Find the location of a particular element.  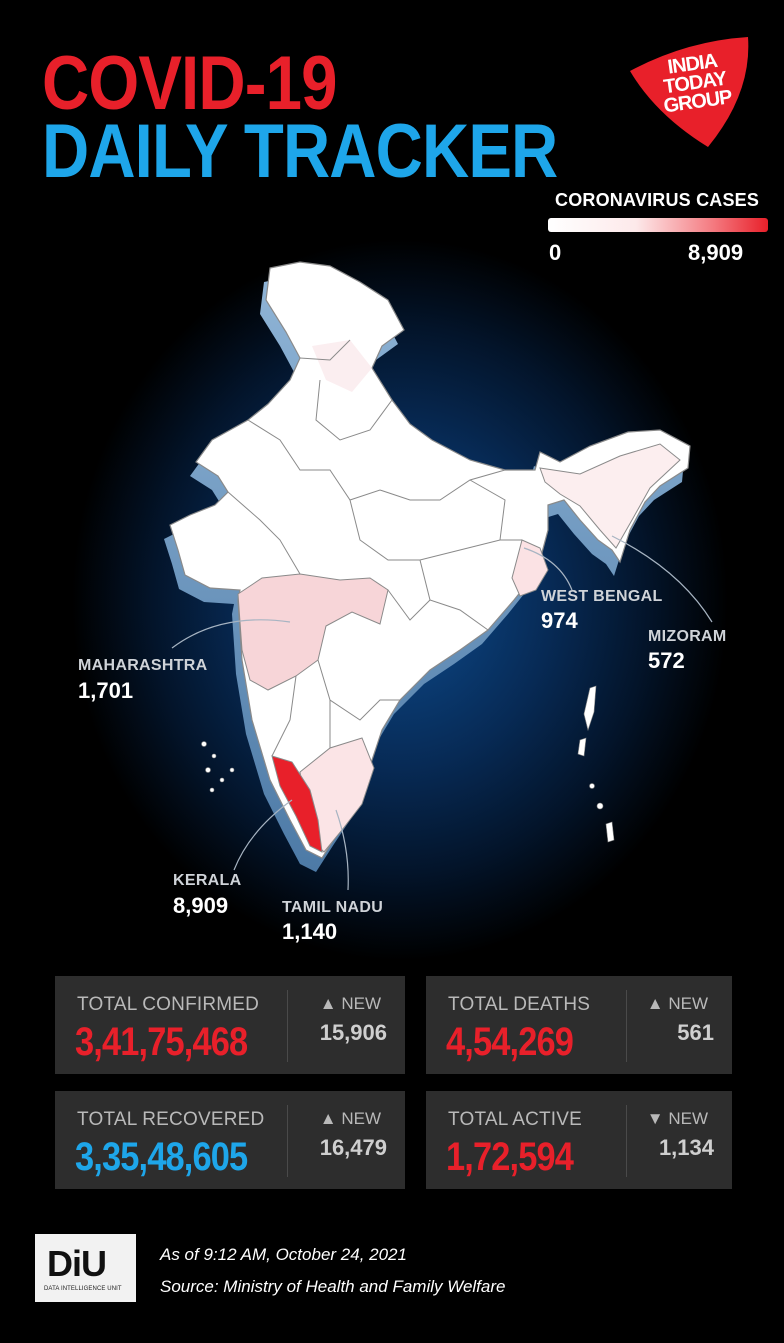

stat-deaths-value: 4,54,269 is located at coordinates (510, 1042).